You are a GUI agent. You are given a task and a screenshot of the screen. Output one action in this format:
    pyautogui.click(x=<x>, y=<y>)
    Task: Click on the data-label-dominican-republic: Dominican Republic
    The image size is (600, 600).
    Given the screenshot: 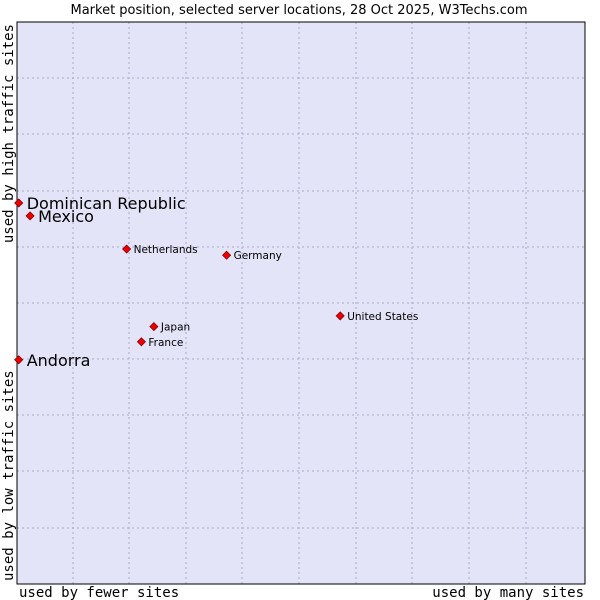 What is the action you would take?
    pyautogui.click(x=106, y=203)
    